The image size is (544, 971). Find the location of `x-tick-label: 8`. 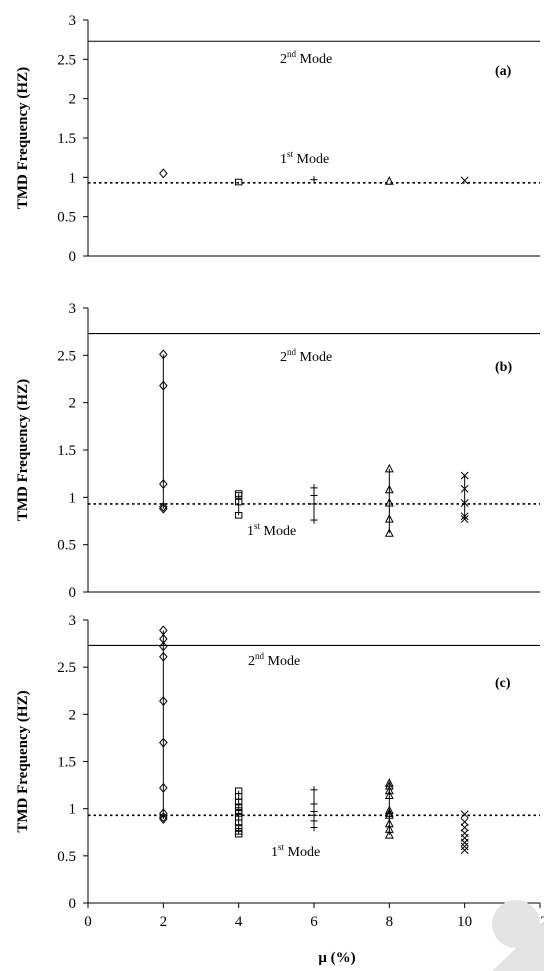

x-tick-label: 8 is located at coordinates (390, 922).